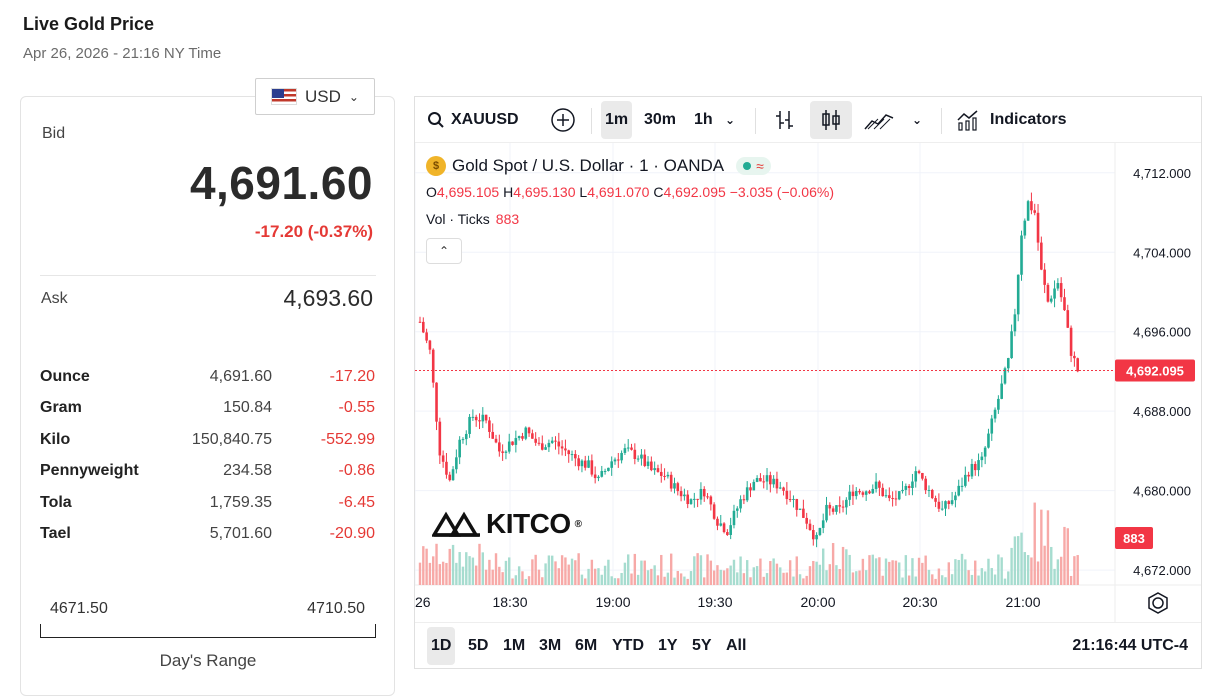  I want to click on range-ytd: YTD, so click(628, 645).